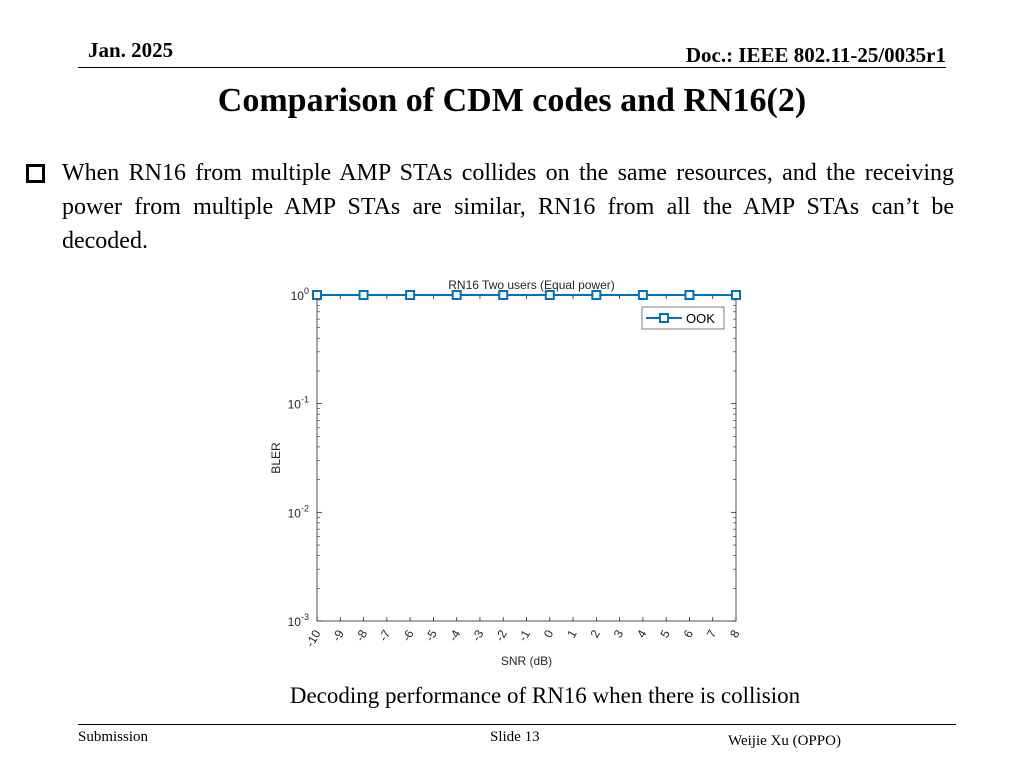 The image size is (1024, 768). Describe the element at coordinates (300, 294) in the screenshot. I see `y-tick-label: 10⁰` at that location.